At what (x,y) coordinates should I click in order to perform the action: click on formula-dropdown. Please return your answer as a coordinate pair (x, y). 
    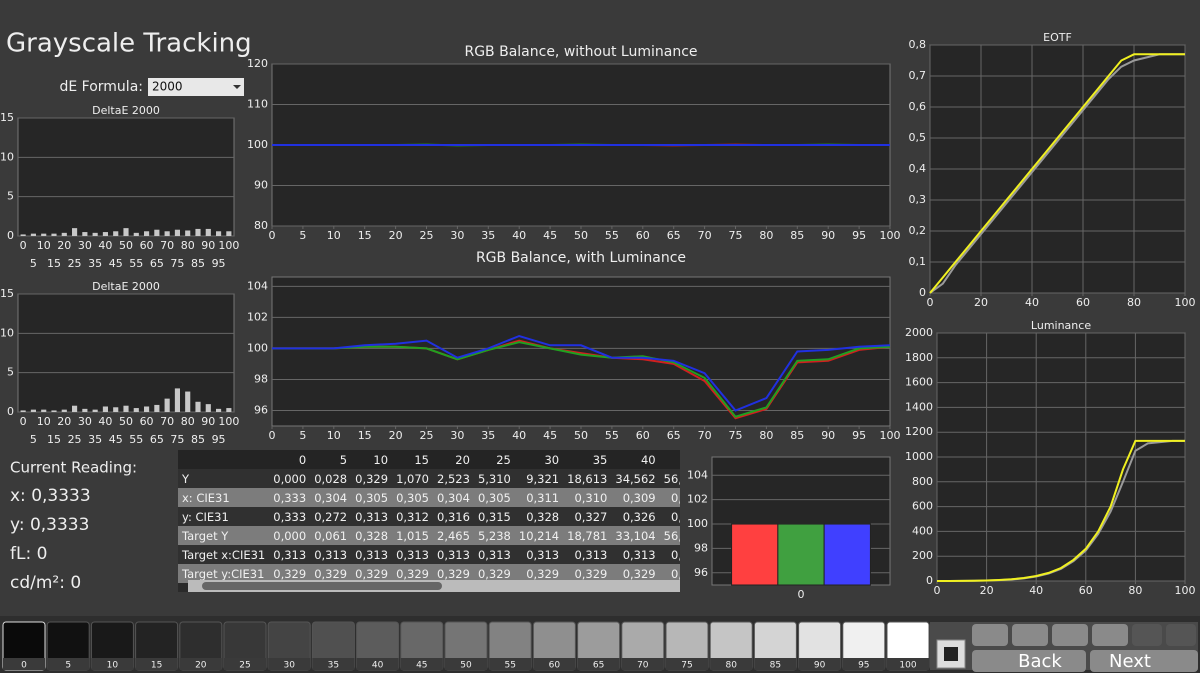
    Looking at the image, I should click on (196, 87).